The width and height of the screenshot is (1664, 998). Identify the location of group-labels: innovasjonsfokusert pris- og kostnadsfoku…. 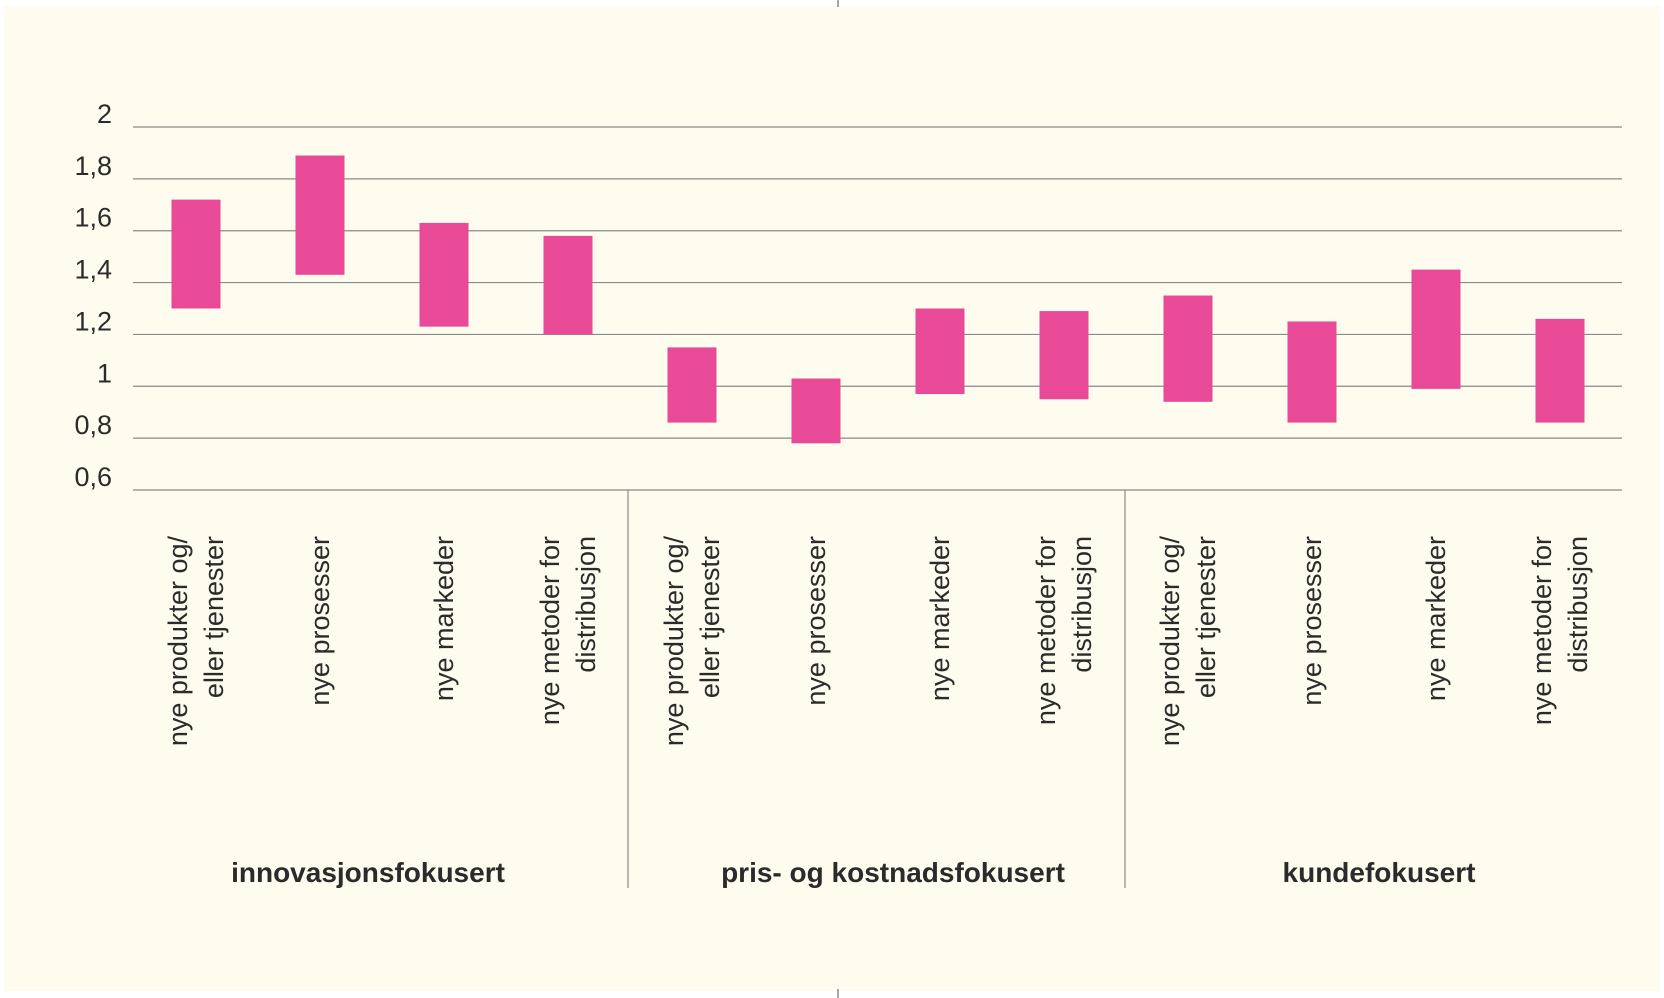
(853, 872).